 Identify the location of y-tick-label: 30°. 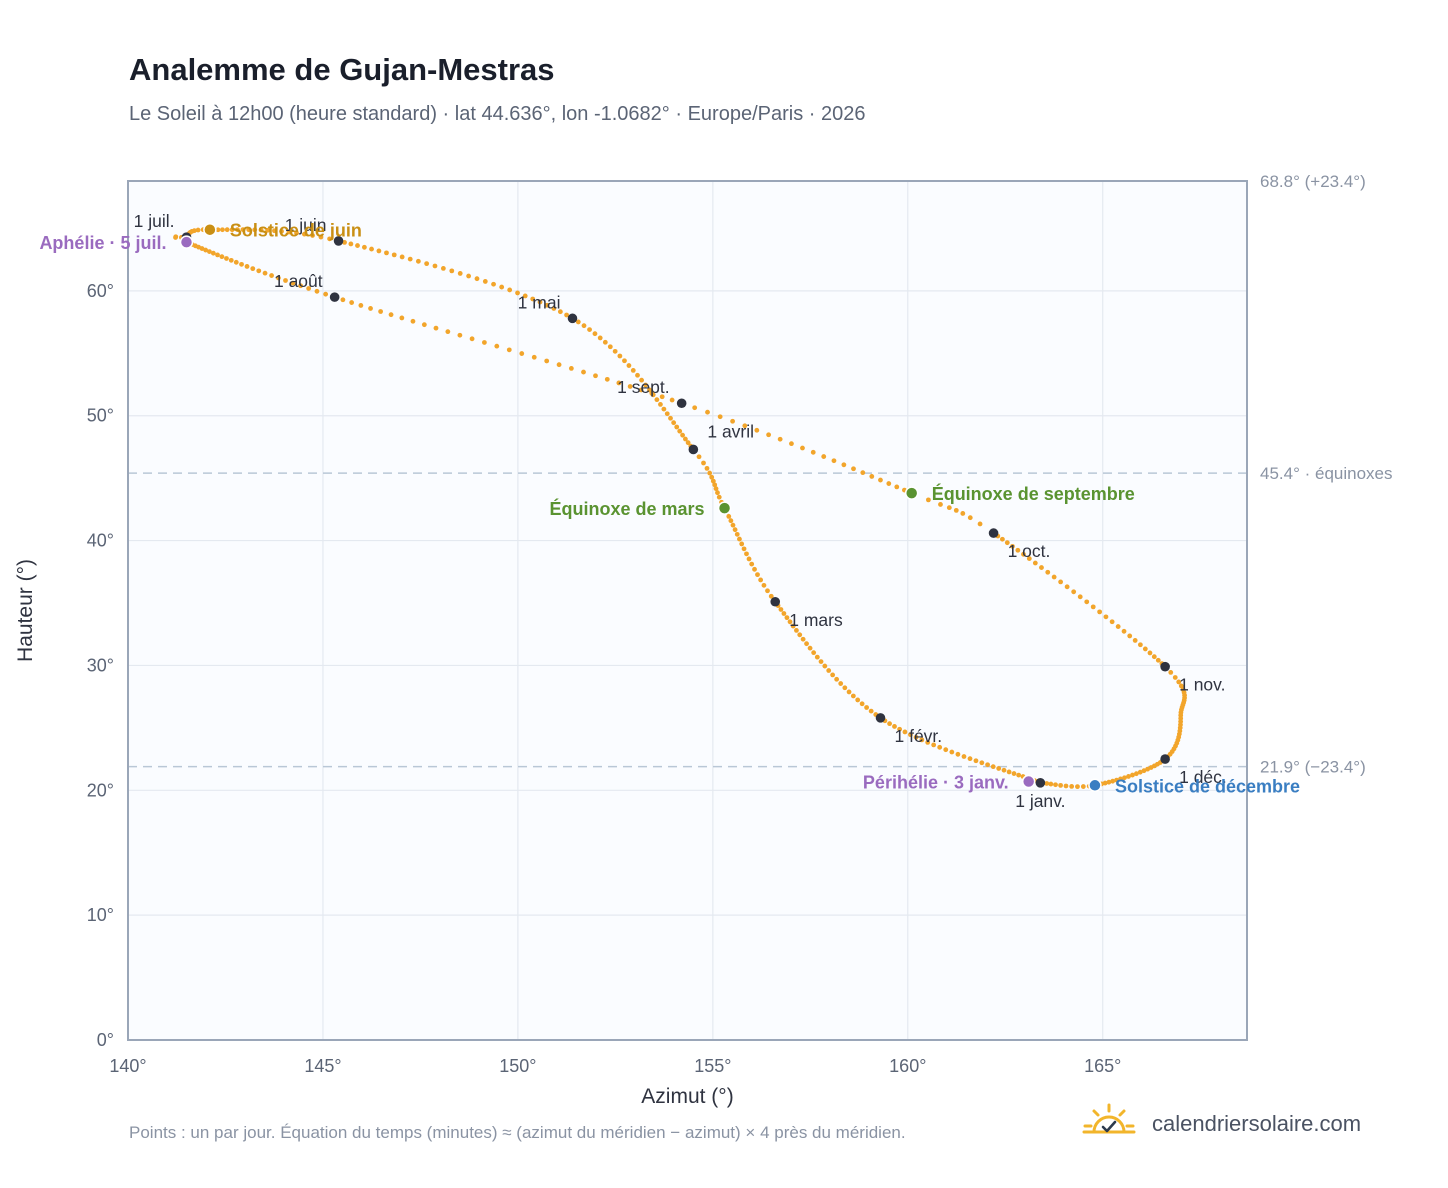
(100, 665).